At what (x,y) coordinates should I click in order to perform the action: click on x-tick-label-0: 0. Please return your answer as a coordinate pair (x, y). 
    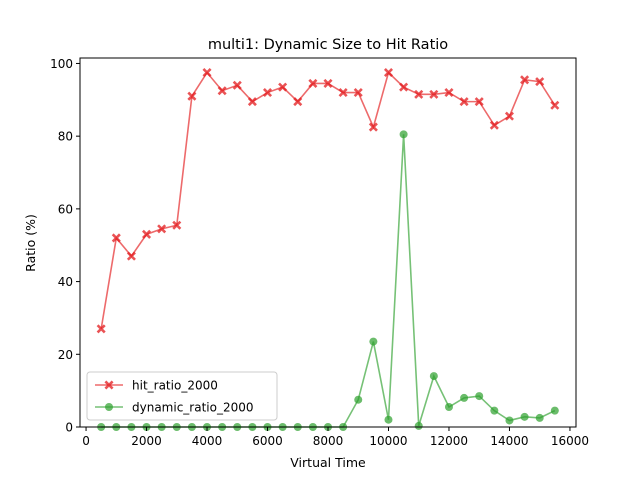
    Looking at the image, I should click on (86, 441).